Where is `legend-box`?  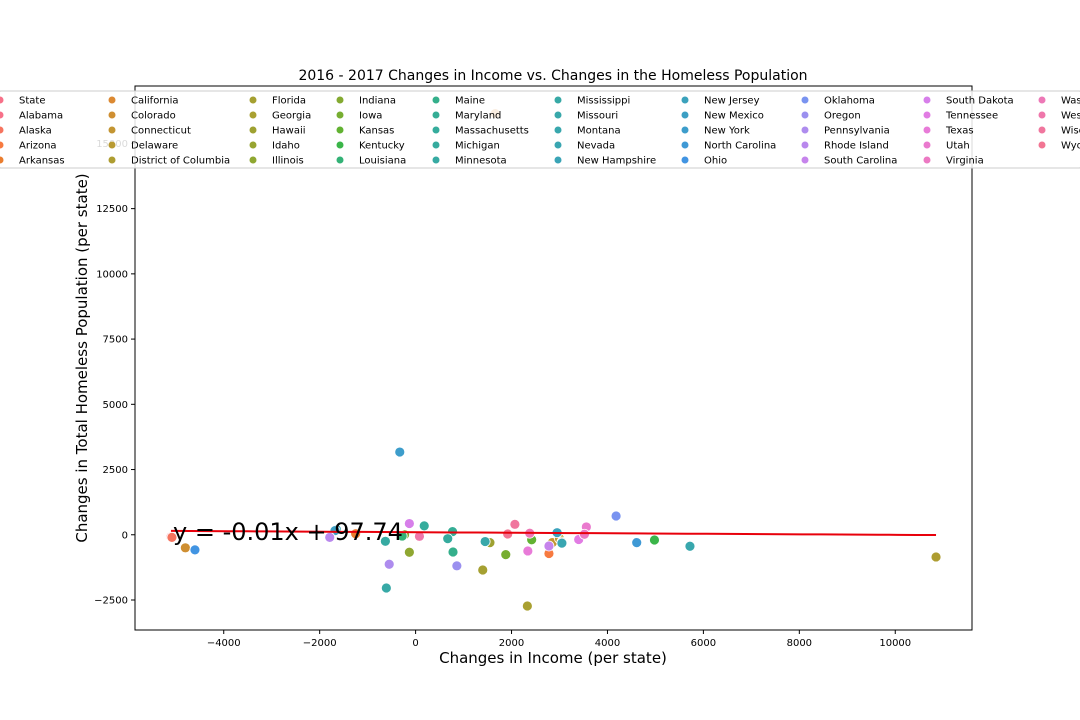
legend-box is located at coordinates (540, 129).